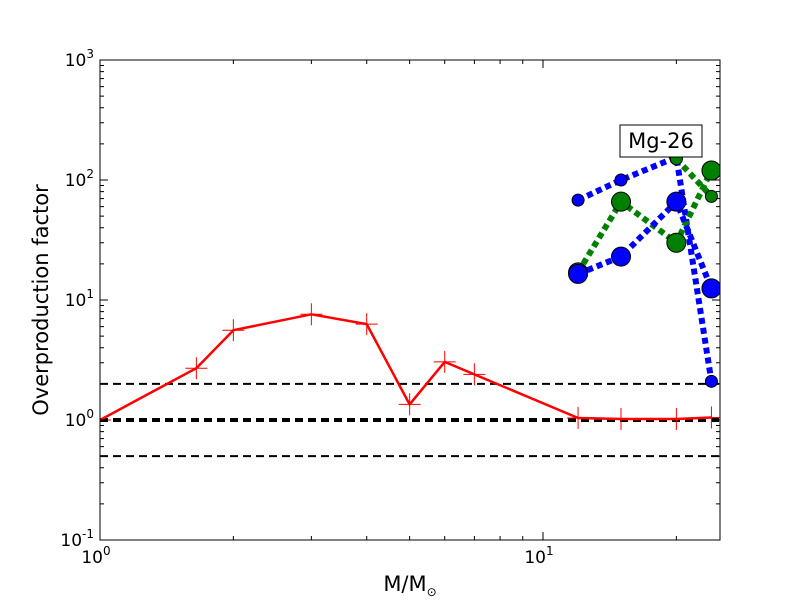 Image resolution: width=800 pixels, height=600 pixels. I want to click on y-tick-label-exp: 0, so click(90, 414).